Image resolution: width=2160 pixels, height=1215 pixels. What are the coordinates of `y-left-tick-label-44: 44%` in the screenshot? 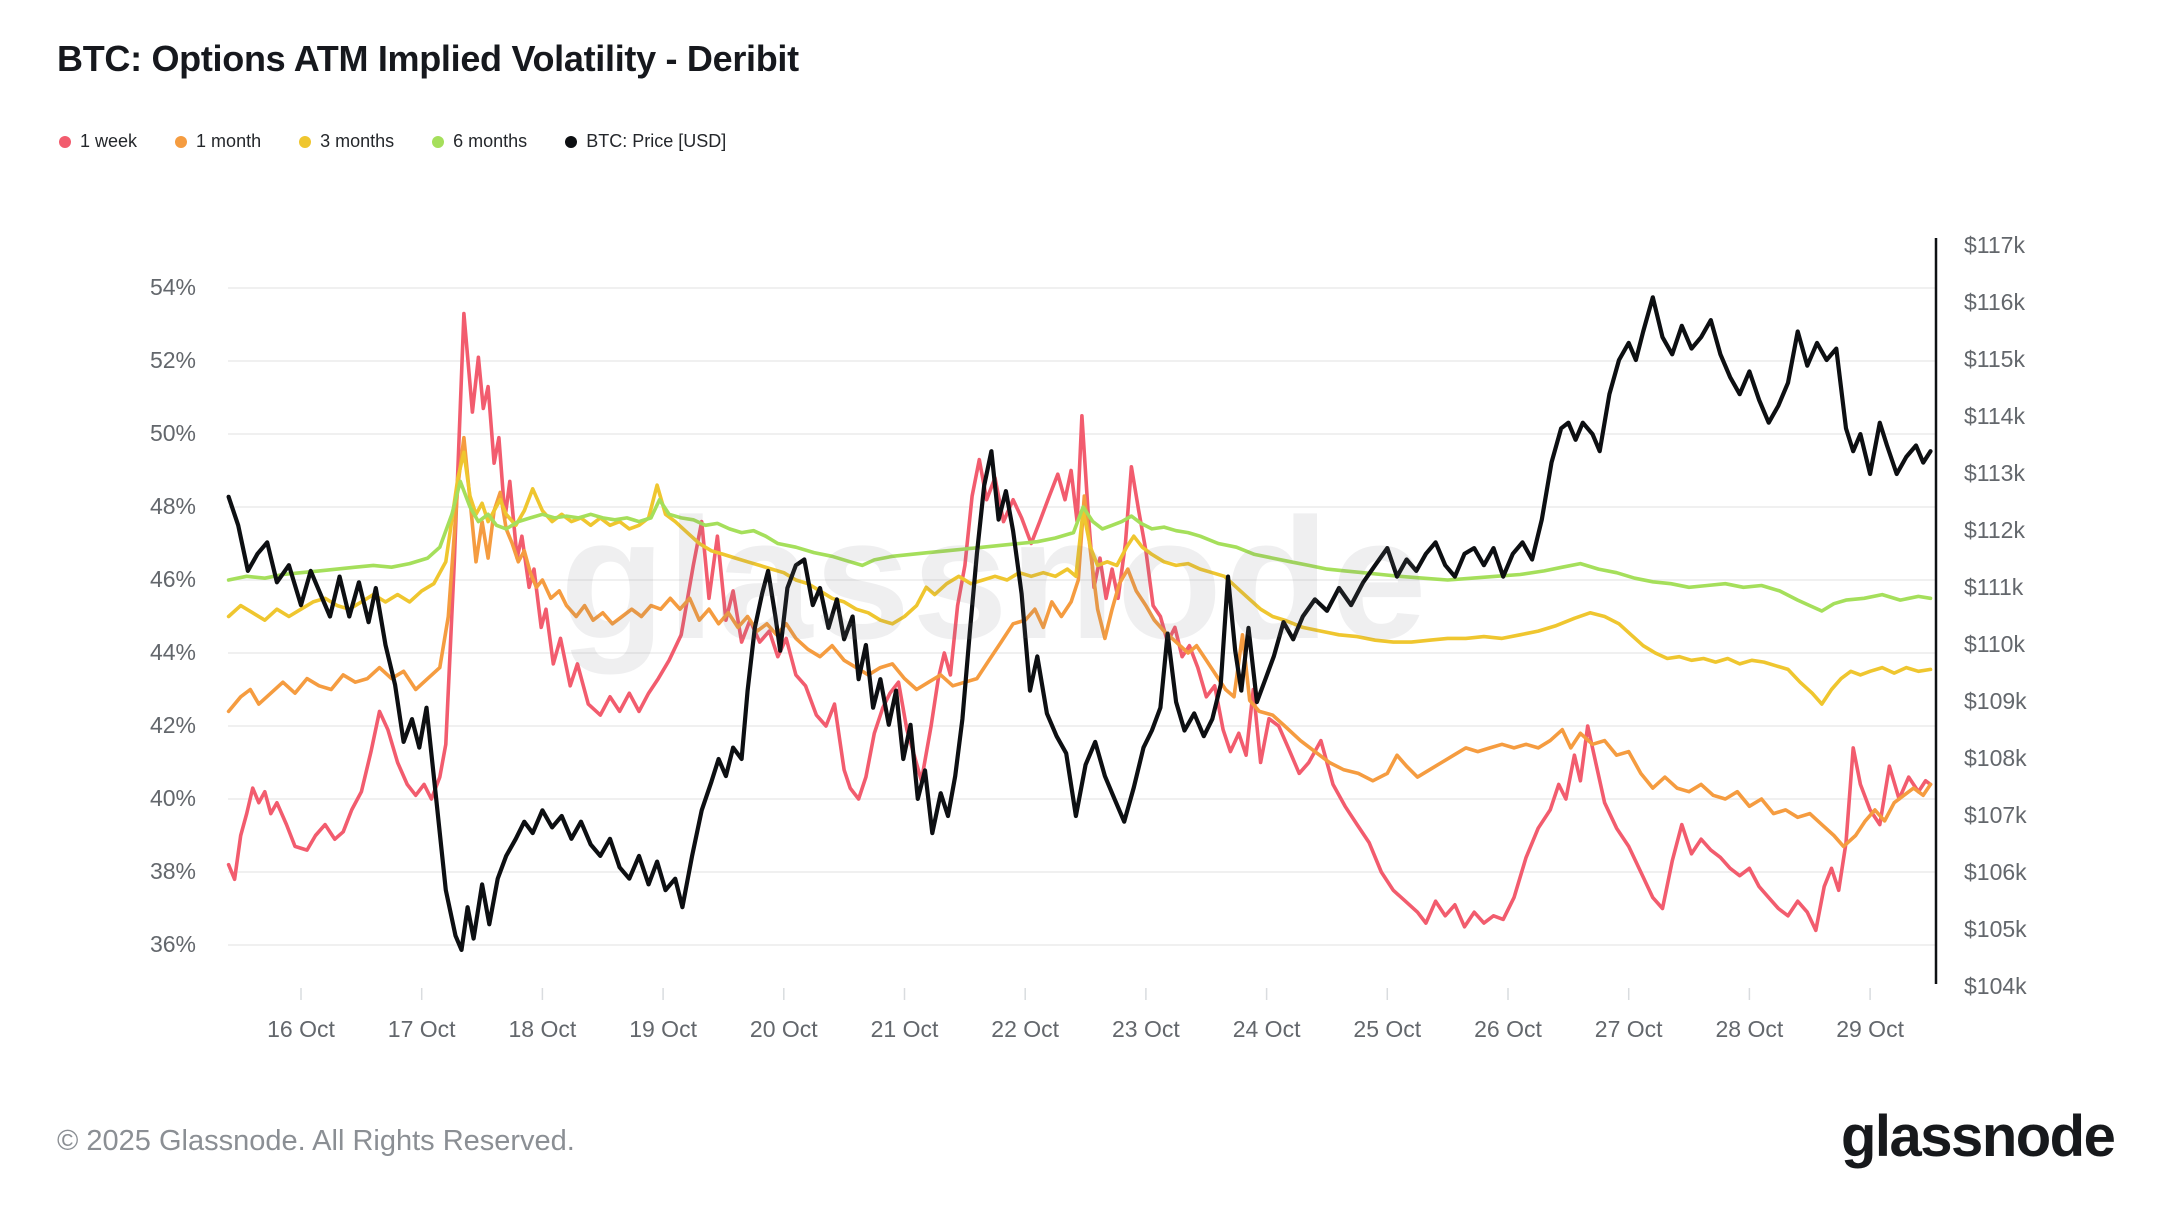 It's located at (172, 652).